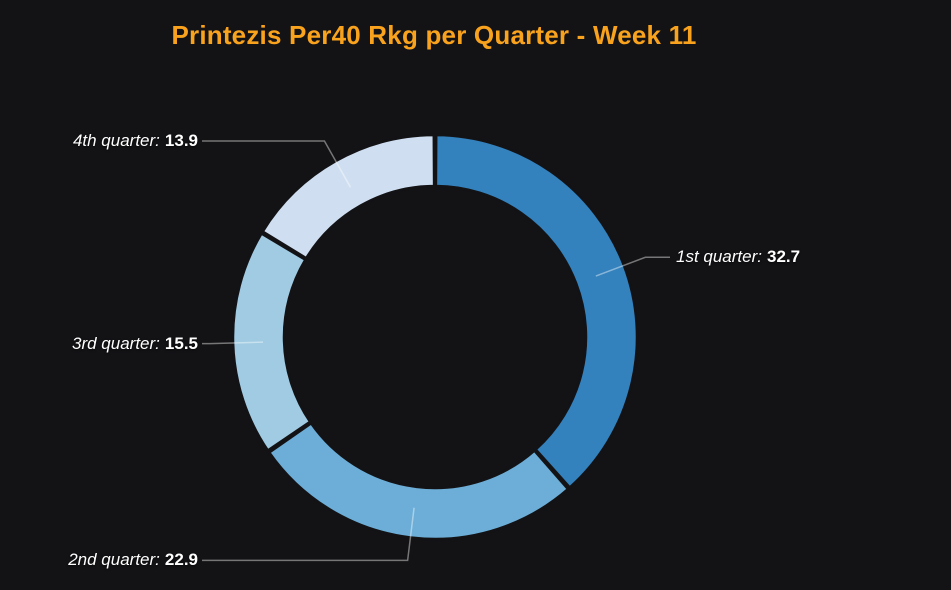 The height and width of the screenshot is (590, 951). I want to click on slice-label-3rd-quarter: 3rd quarter: 15.5, so click(135, 344).